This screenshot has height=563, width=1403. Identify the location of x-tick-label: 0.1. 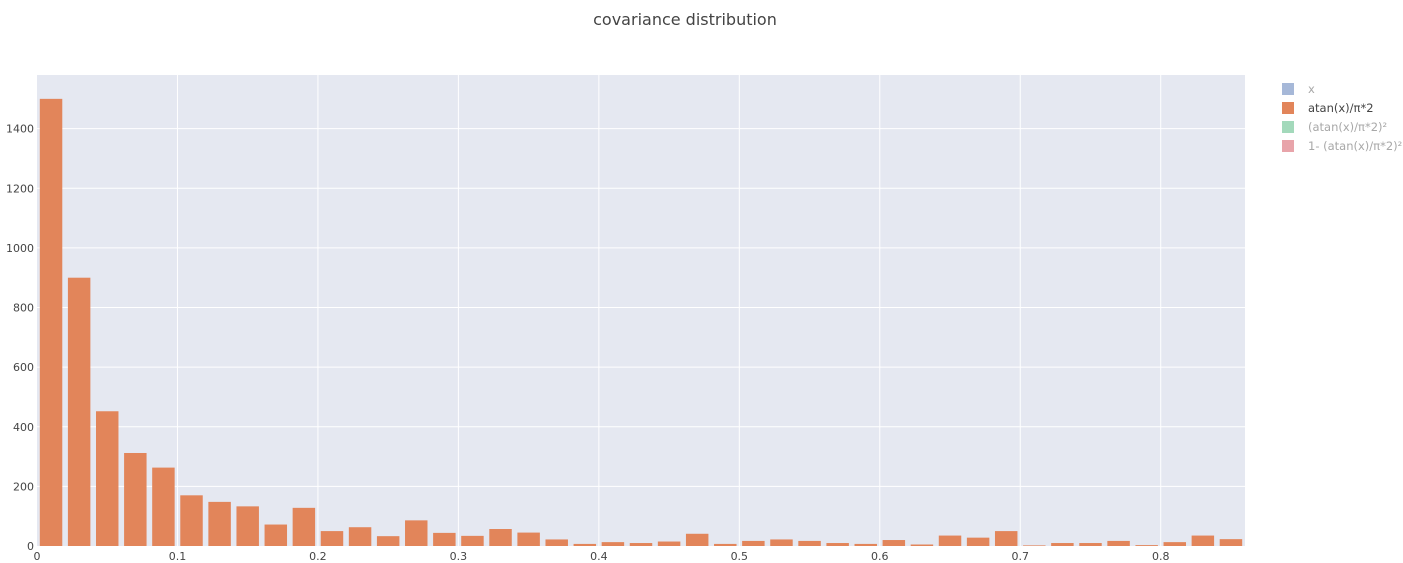
(178, 556).